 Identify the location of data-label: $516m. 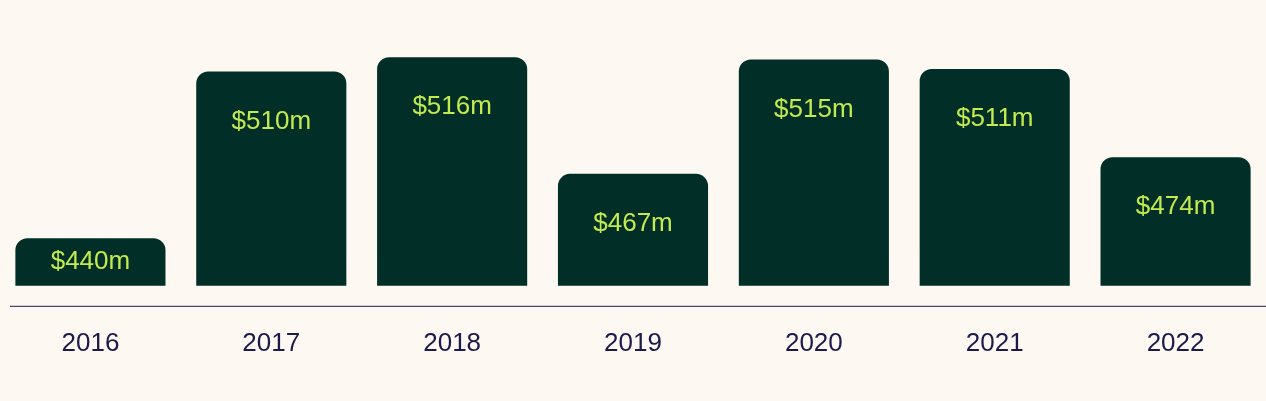
(452, 105).